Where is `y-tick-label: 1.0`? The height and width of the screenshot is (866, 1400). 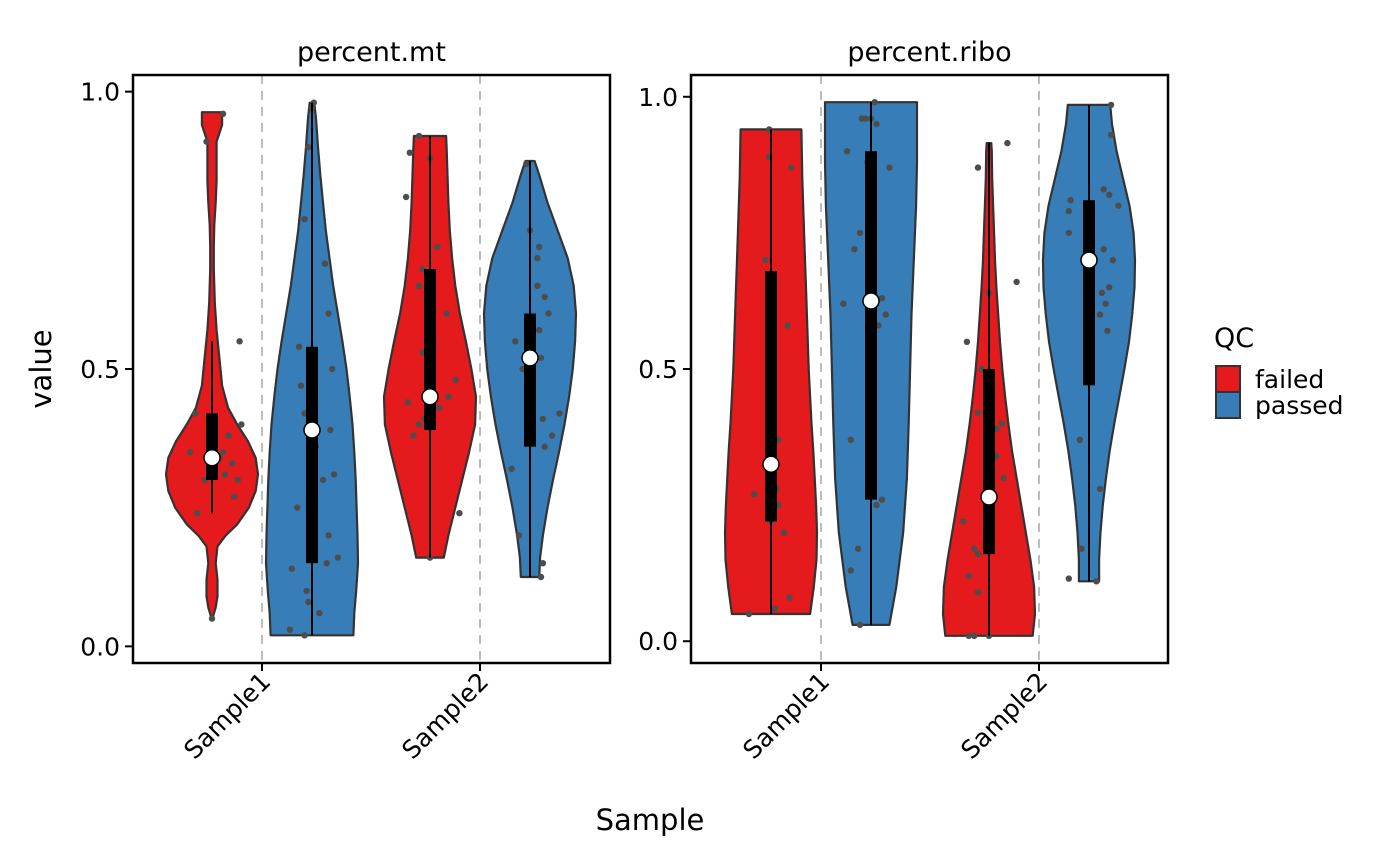 y-tick-label: 1.0 is located at coordinates (100, 92).